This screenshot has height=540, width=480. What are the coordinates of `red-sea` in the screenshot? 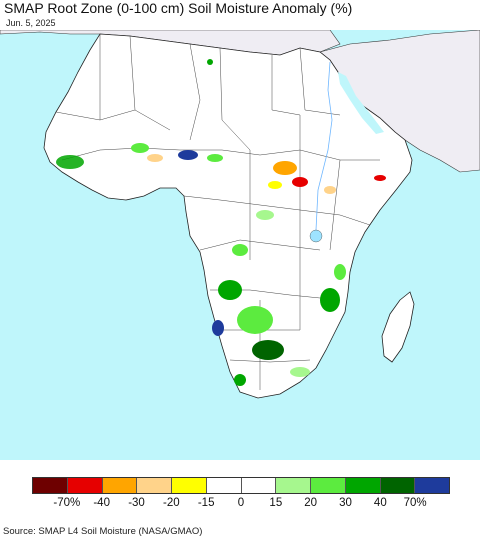 It's located at (361, 103).